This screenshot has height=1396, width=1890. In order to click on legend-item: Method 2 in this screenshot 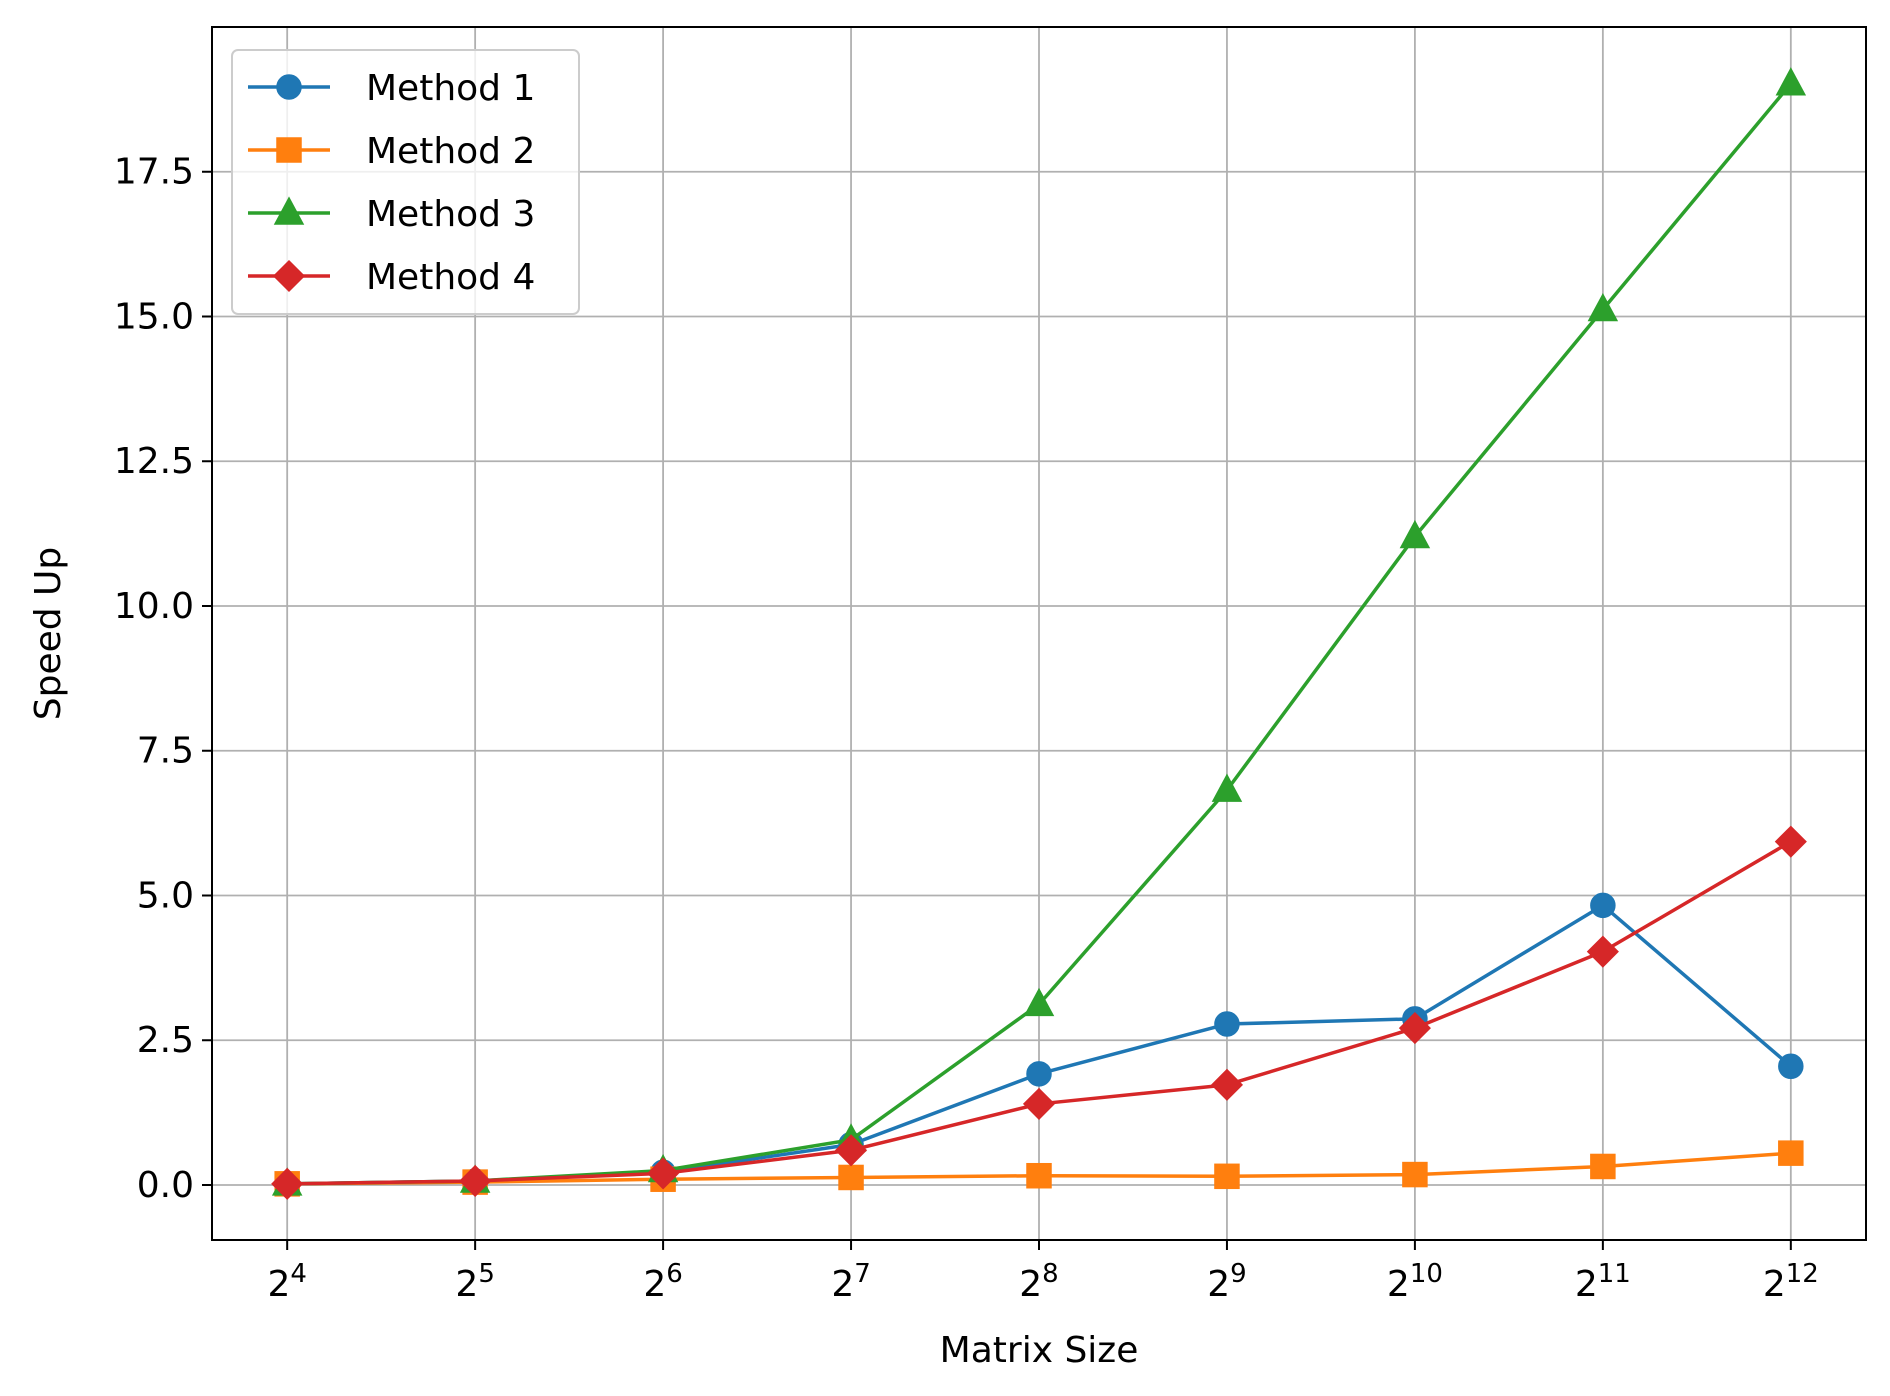, I will do `click(391, 151)`.